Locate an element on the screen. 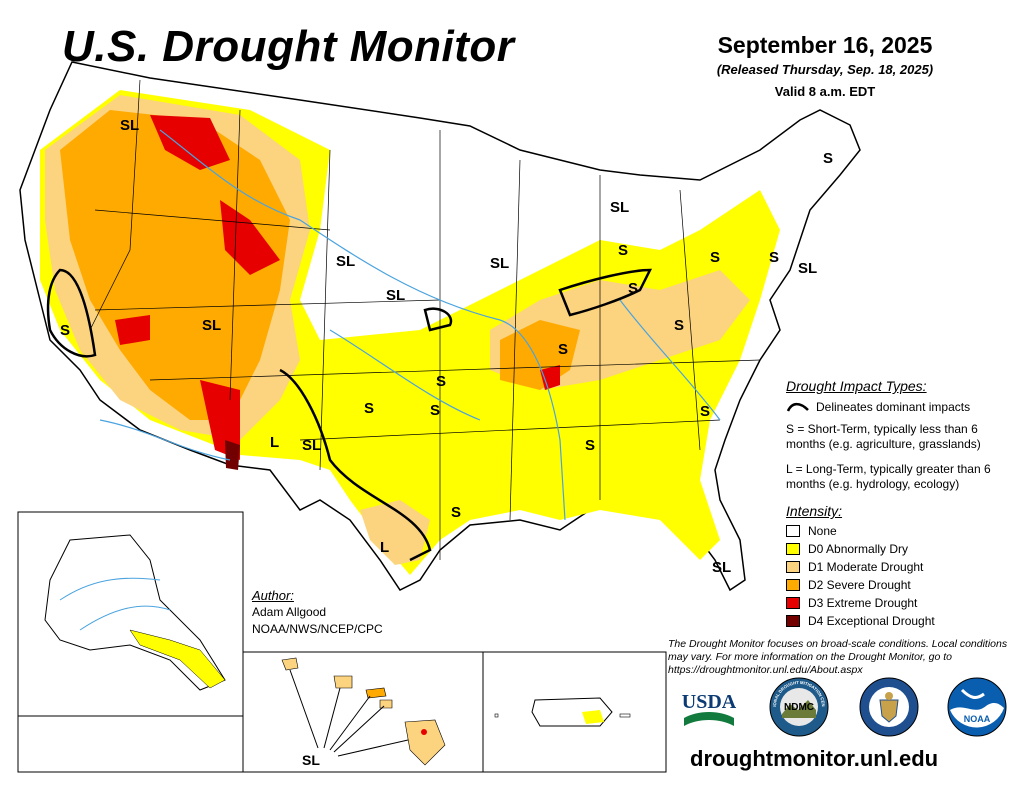 The image size is (1024, 791). label-sl-ia: SL is located at coordinates (499, 263).